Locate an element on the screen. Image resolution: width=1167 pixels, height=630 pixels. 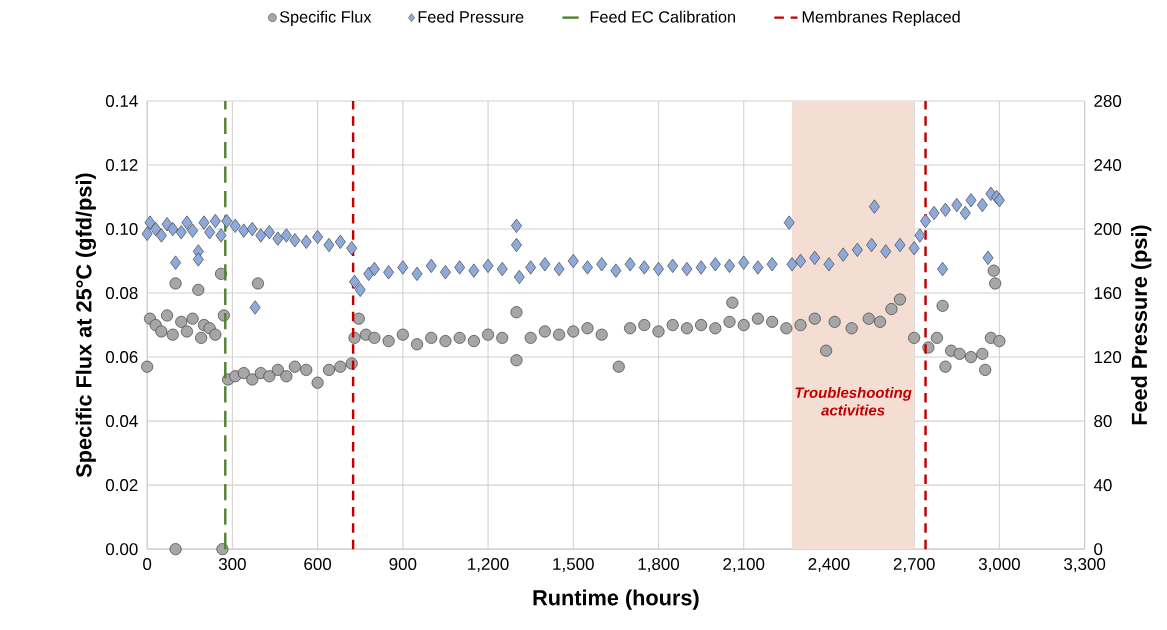
y-tick-label: 0.06 is located at coordinates (121, 357).